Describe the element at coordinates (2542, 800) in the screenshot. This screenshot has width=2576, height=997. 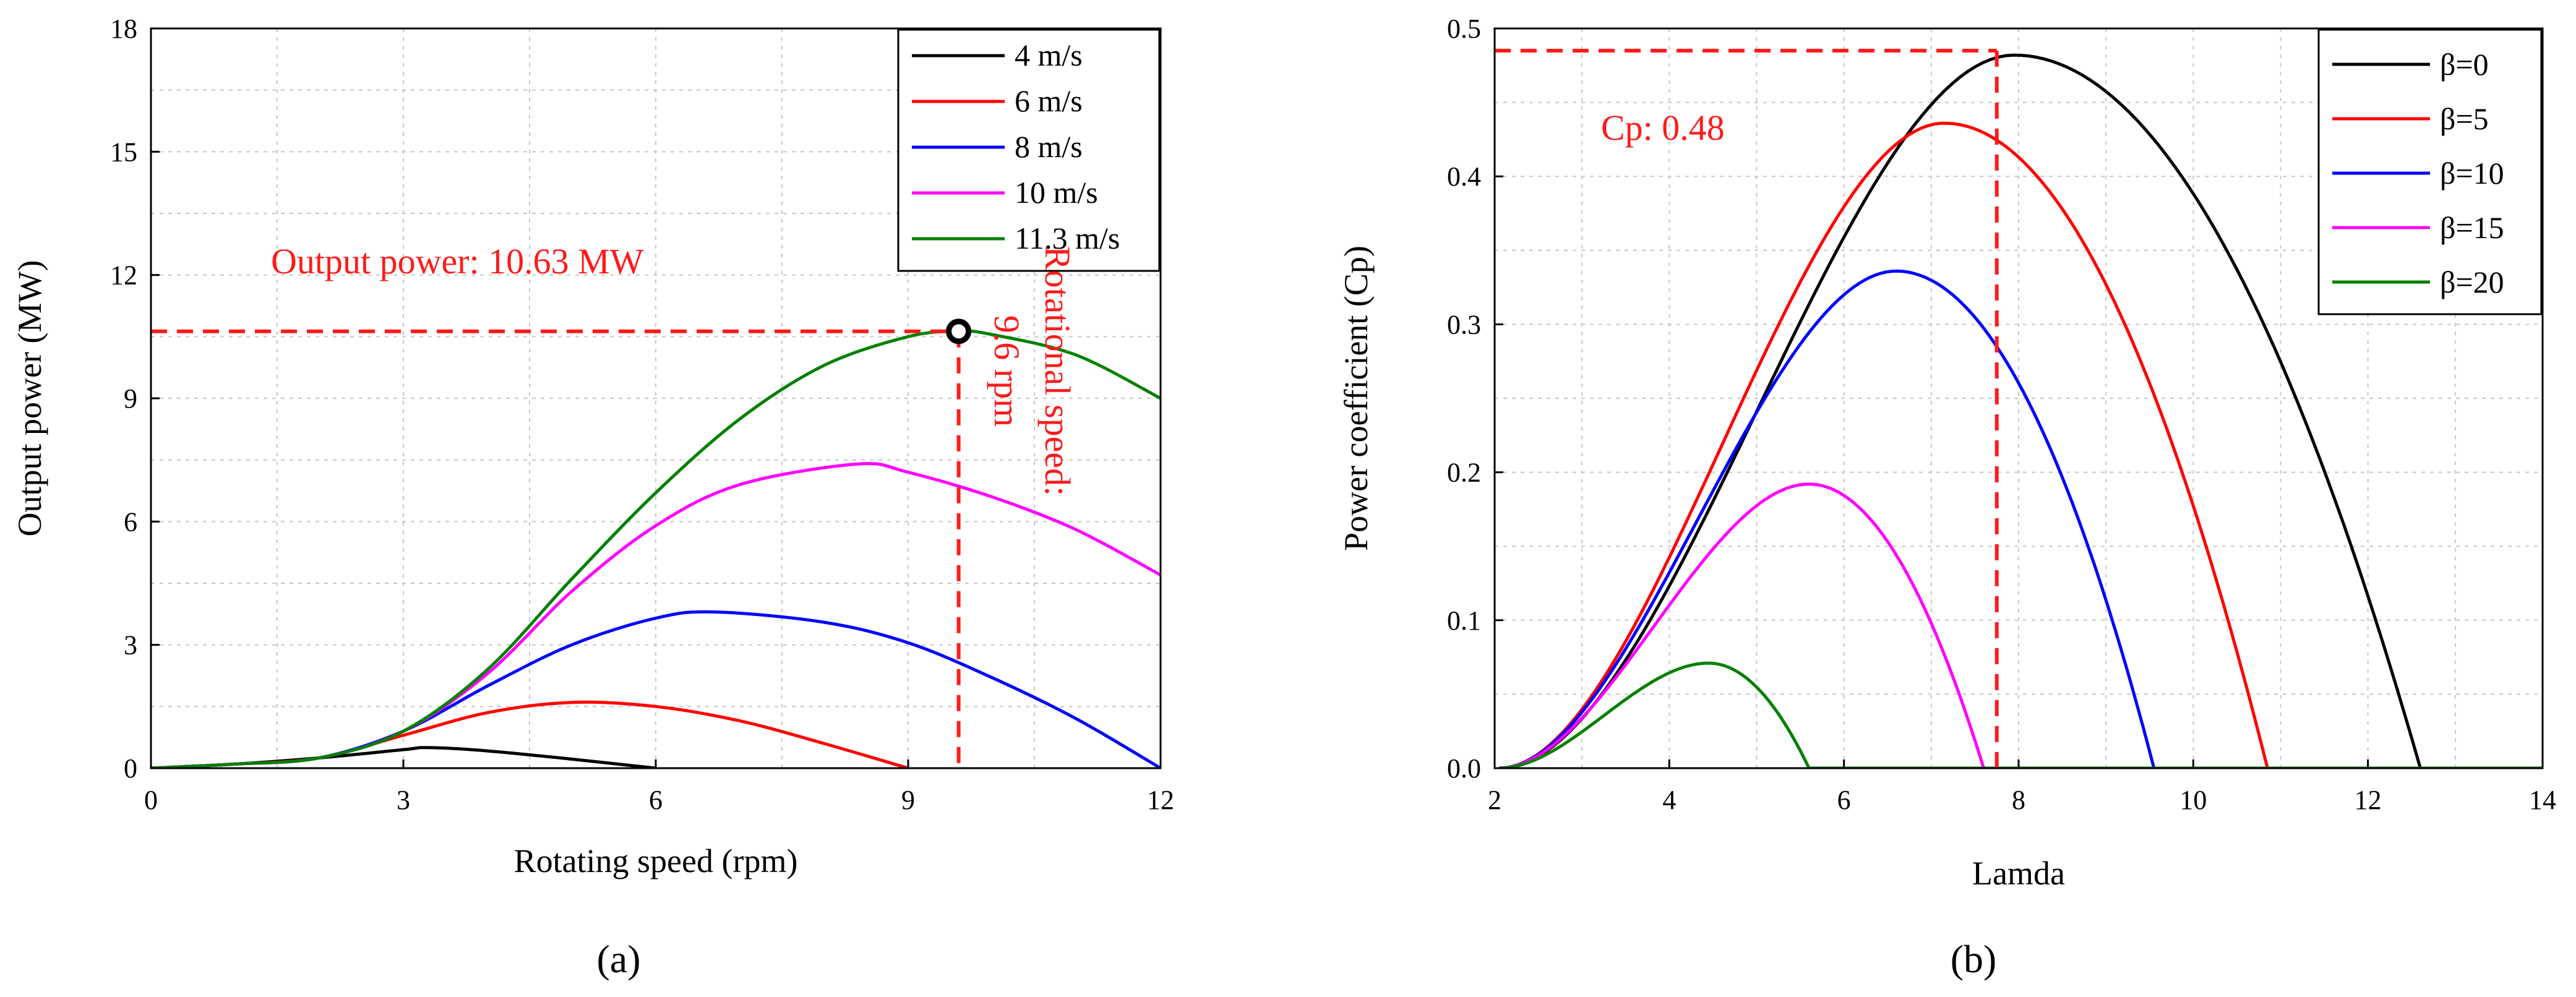
I see `chart-b-x-tick-label: 14` at that location.